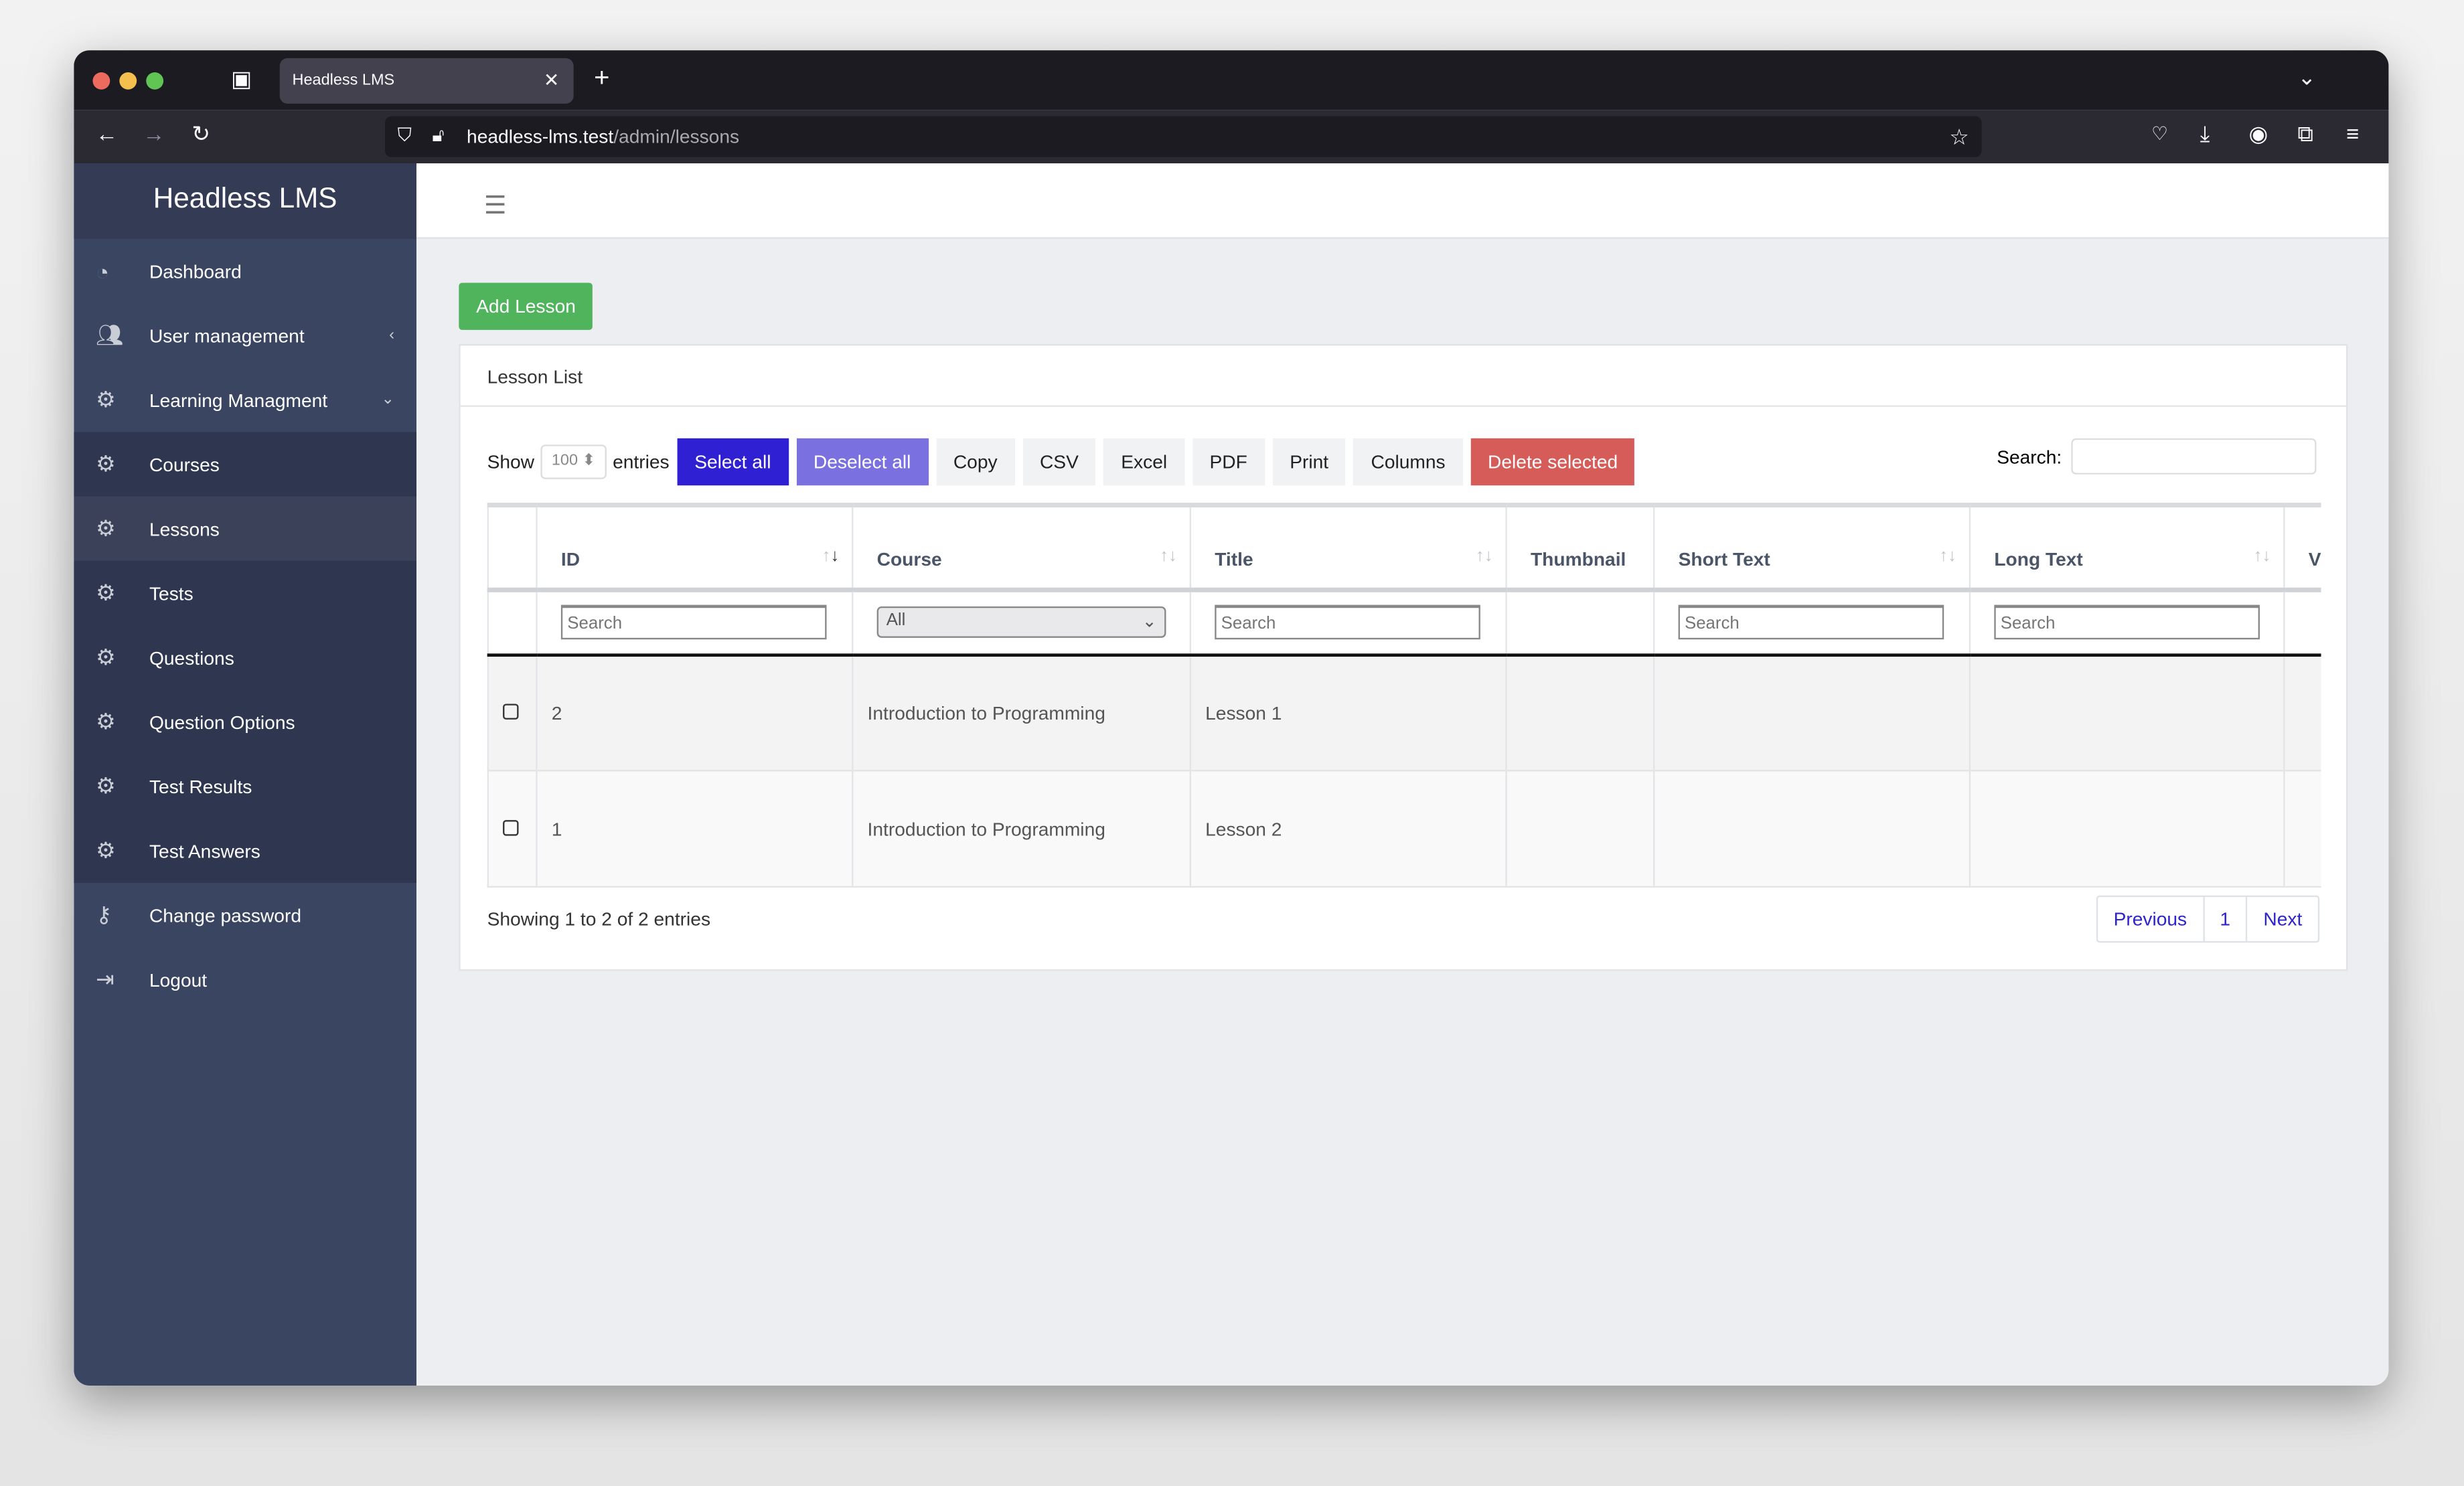 The height and width of the screenshot is (1486, 2464). Describe the element at coordinates (975, 462) in the screenshot. I see `copy-button: Copy` at that location.